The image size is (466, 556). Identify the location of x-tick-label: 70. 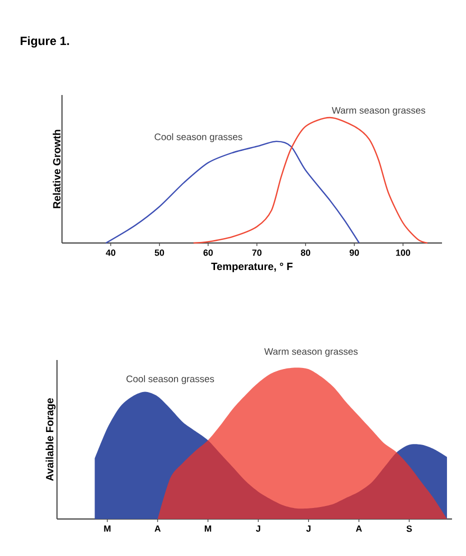
(257, 253).